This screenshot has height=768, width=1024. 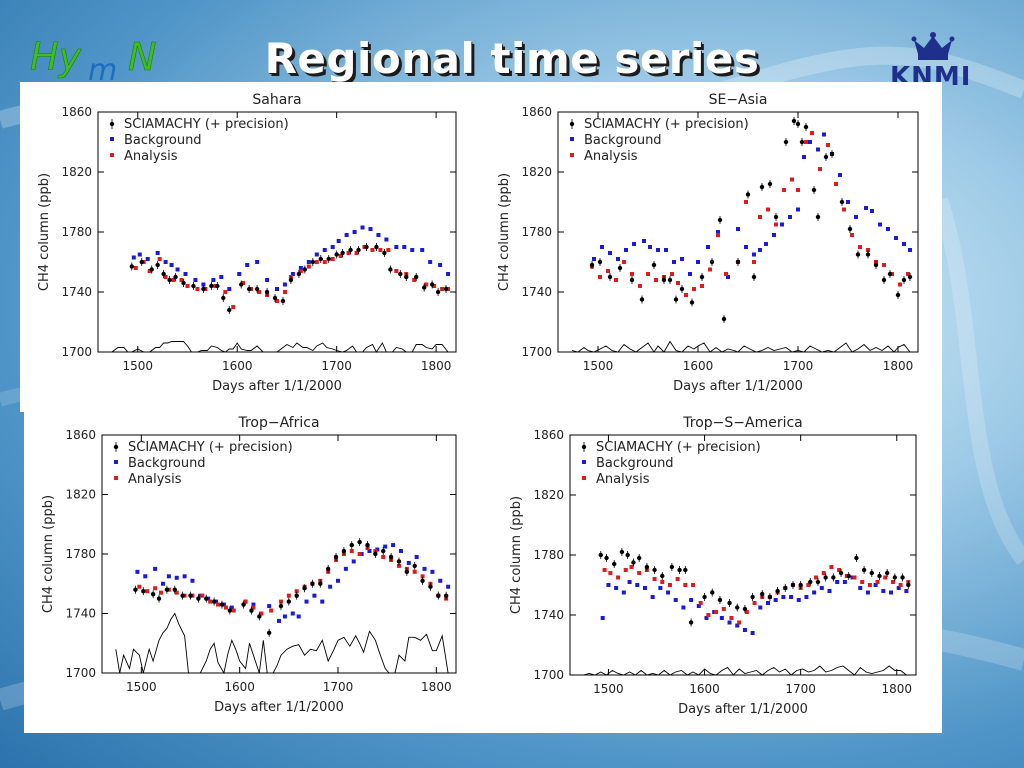 I want to click on x-axis-label: Days after 1/1/2000, so click(x=279, y=707).